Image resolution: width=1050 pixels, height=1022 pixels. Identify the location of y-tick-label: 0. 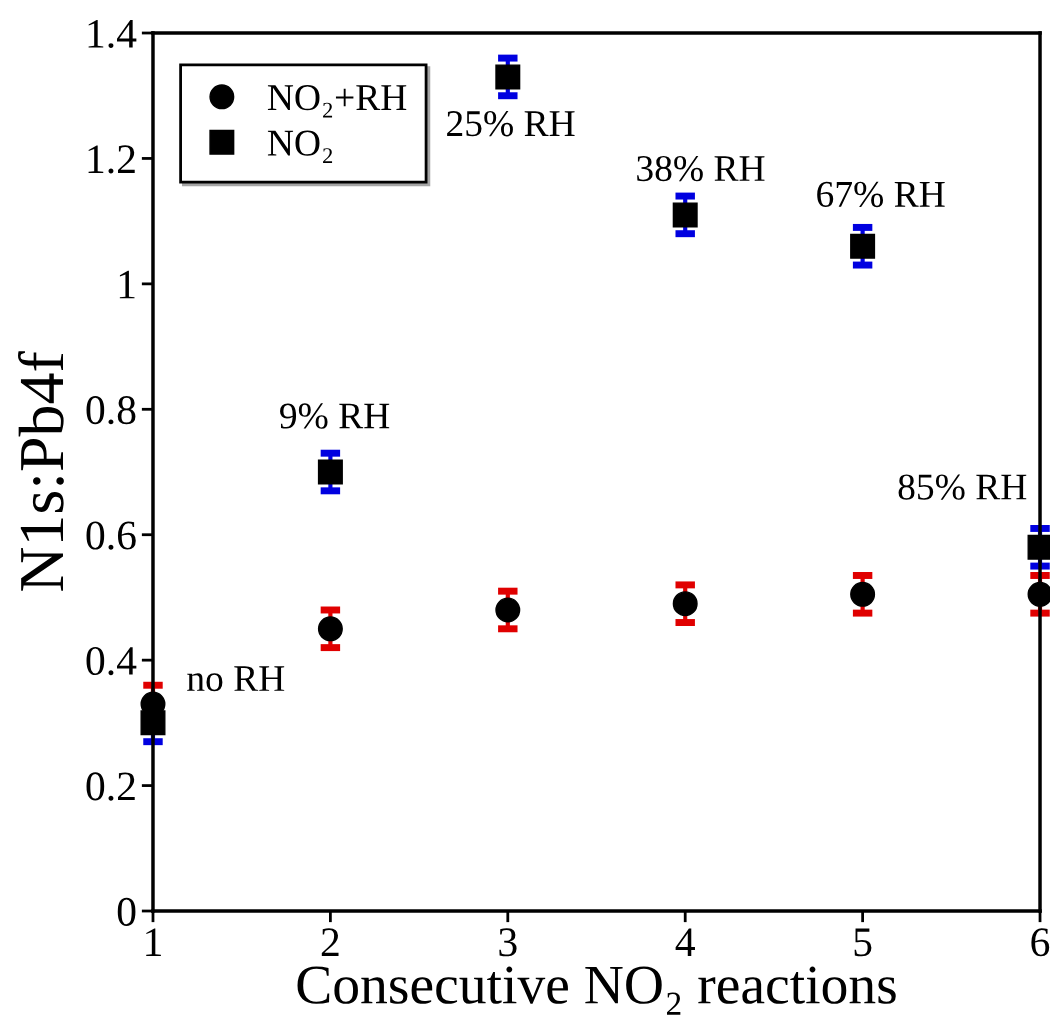
(126, 911).